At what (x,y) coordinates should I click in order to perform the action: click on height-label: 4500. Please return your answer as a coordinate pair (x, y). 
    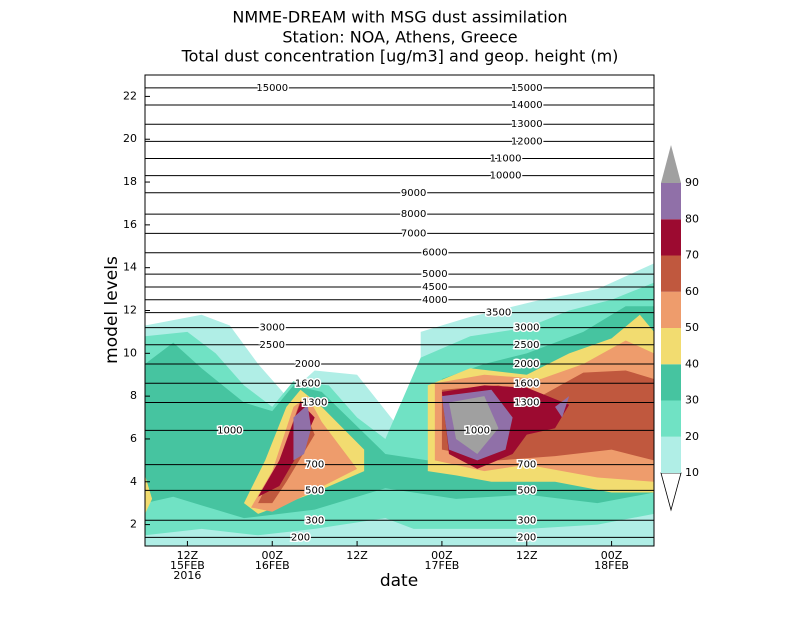
    Looking at the image, I should click on (434, 287).